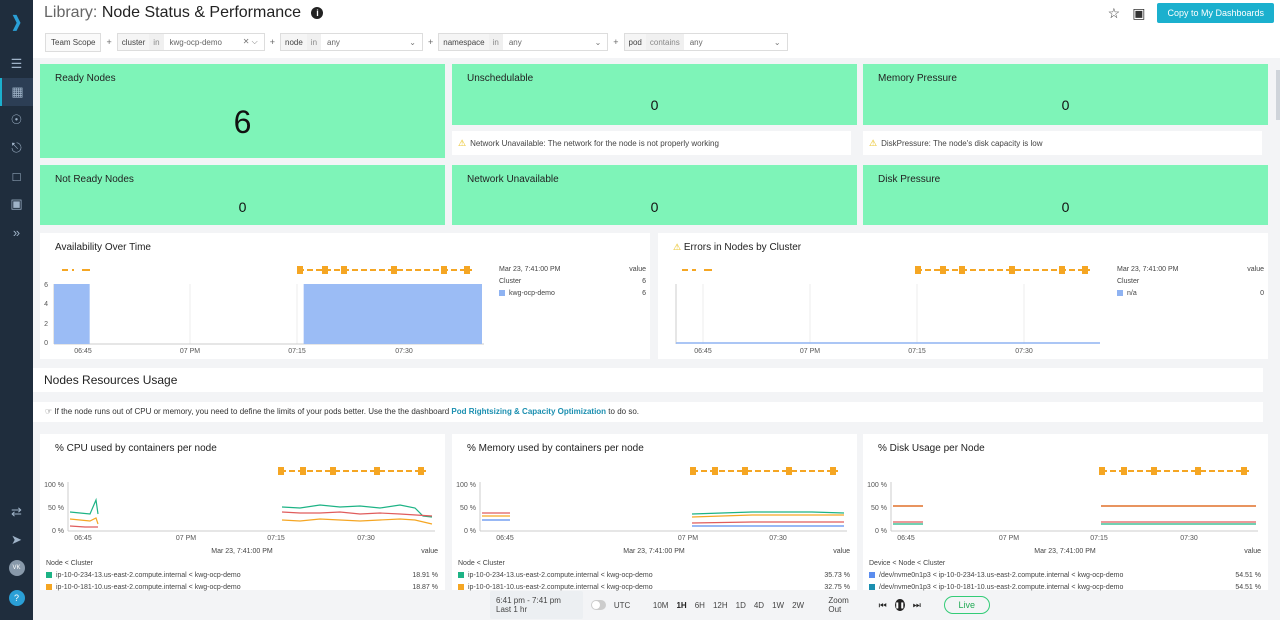 This screenshot has height=620, width=1280. I want to click on time-option-1h: 1H, so click(681, 605).